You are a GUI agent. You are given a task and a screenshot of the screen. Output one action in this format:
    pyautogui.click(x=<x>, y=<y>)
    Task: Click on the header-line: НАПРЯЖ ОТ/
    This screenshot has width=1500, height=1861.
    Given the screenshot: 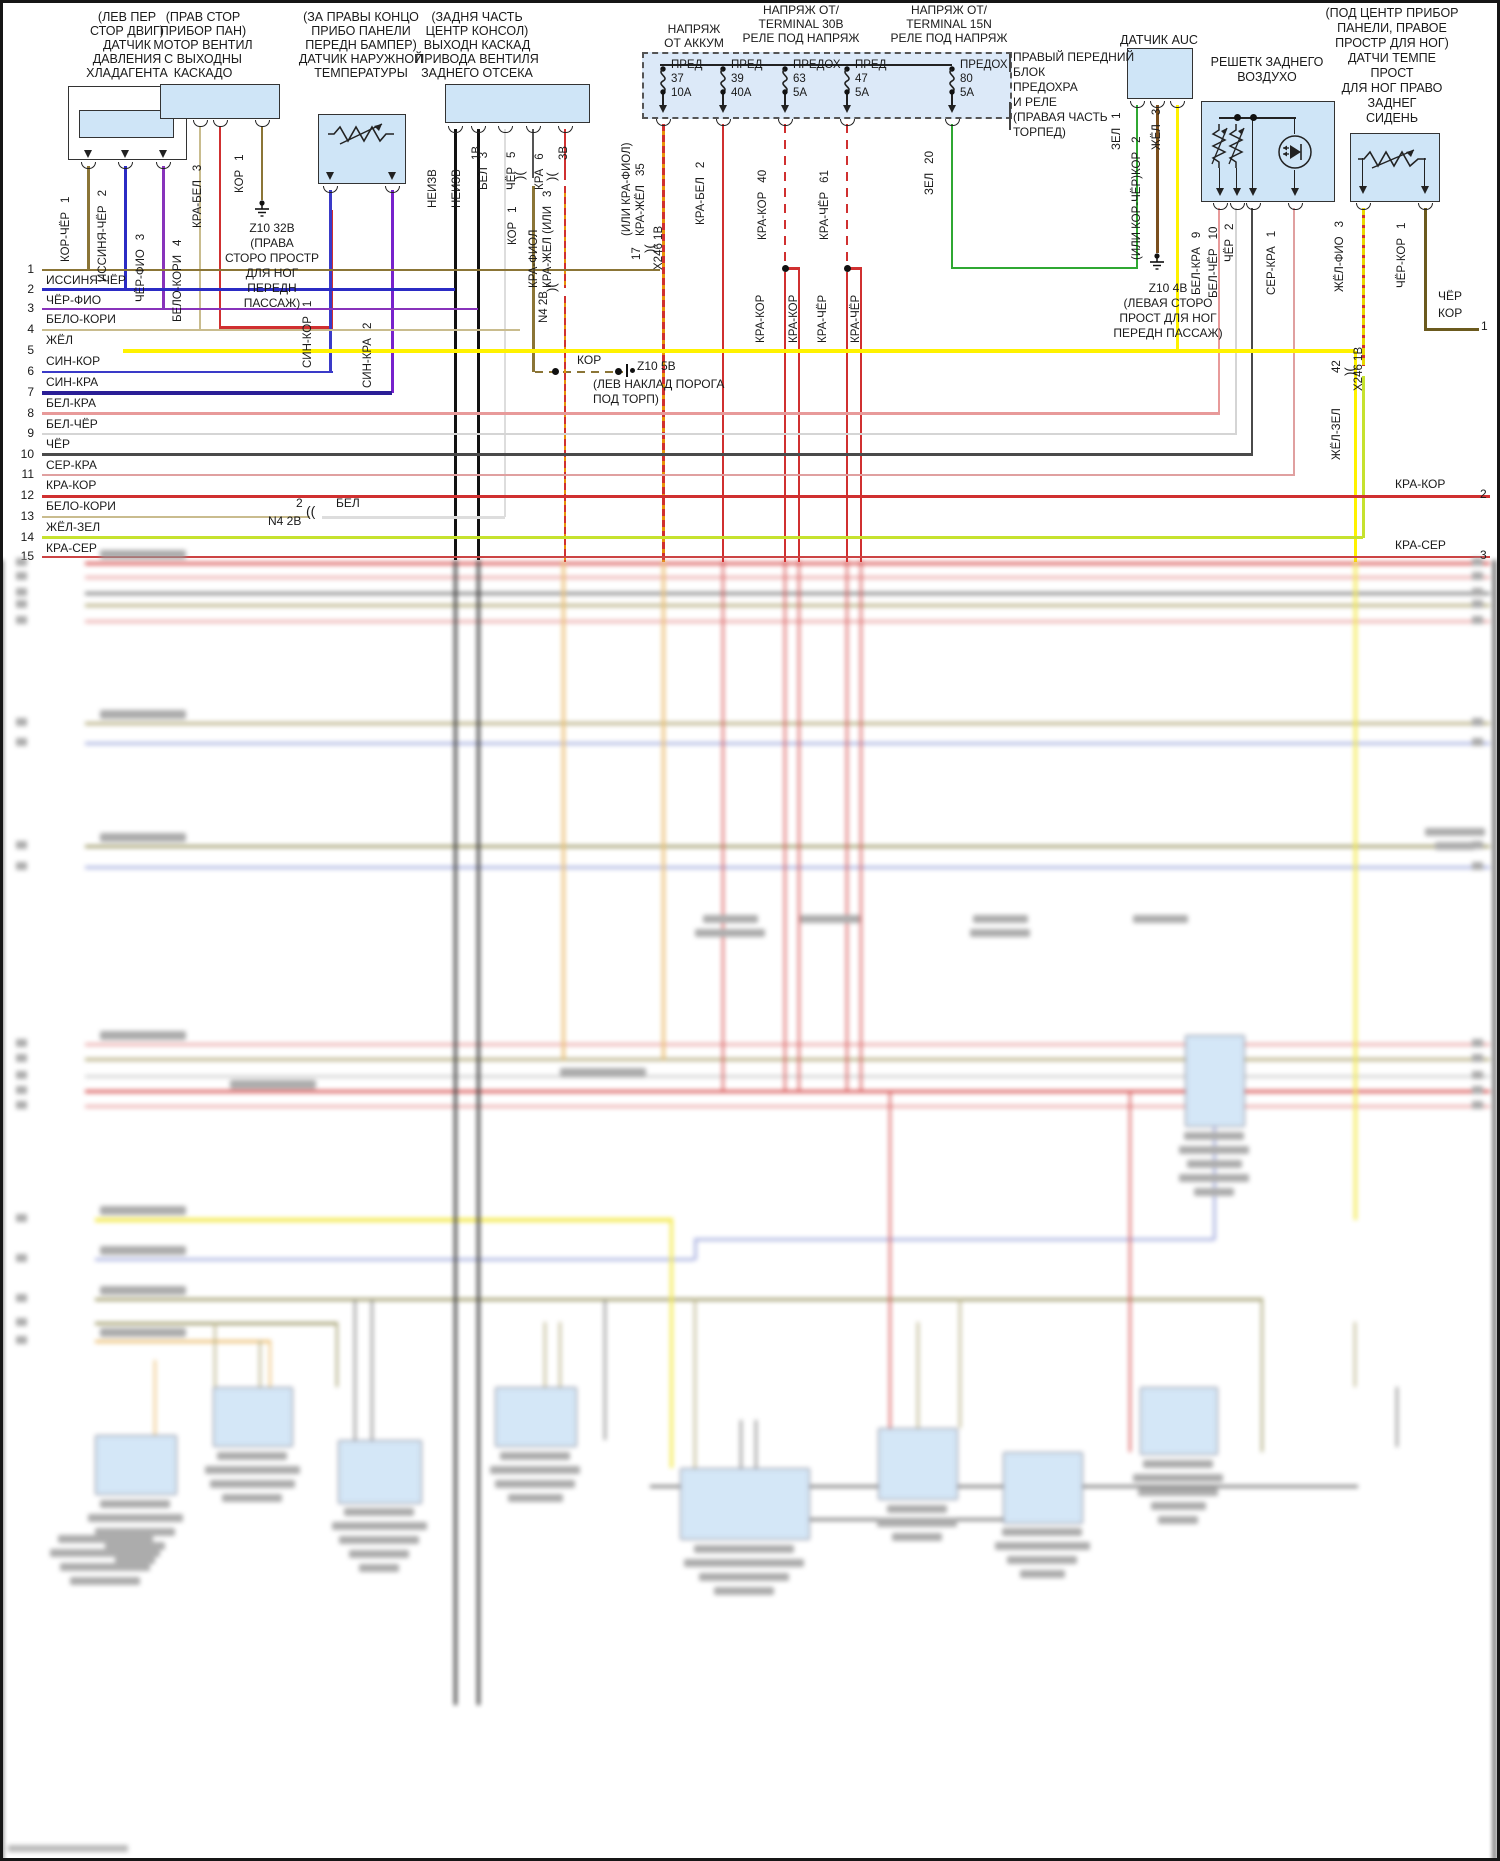 What is the action you would take?
    pyautogui.click(x=801, y=10)
    